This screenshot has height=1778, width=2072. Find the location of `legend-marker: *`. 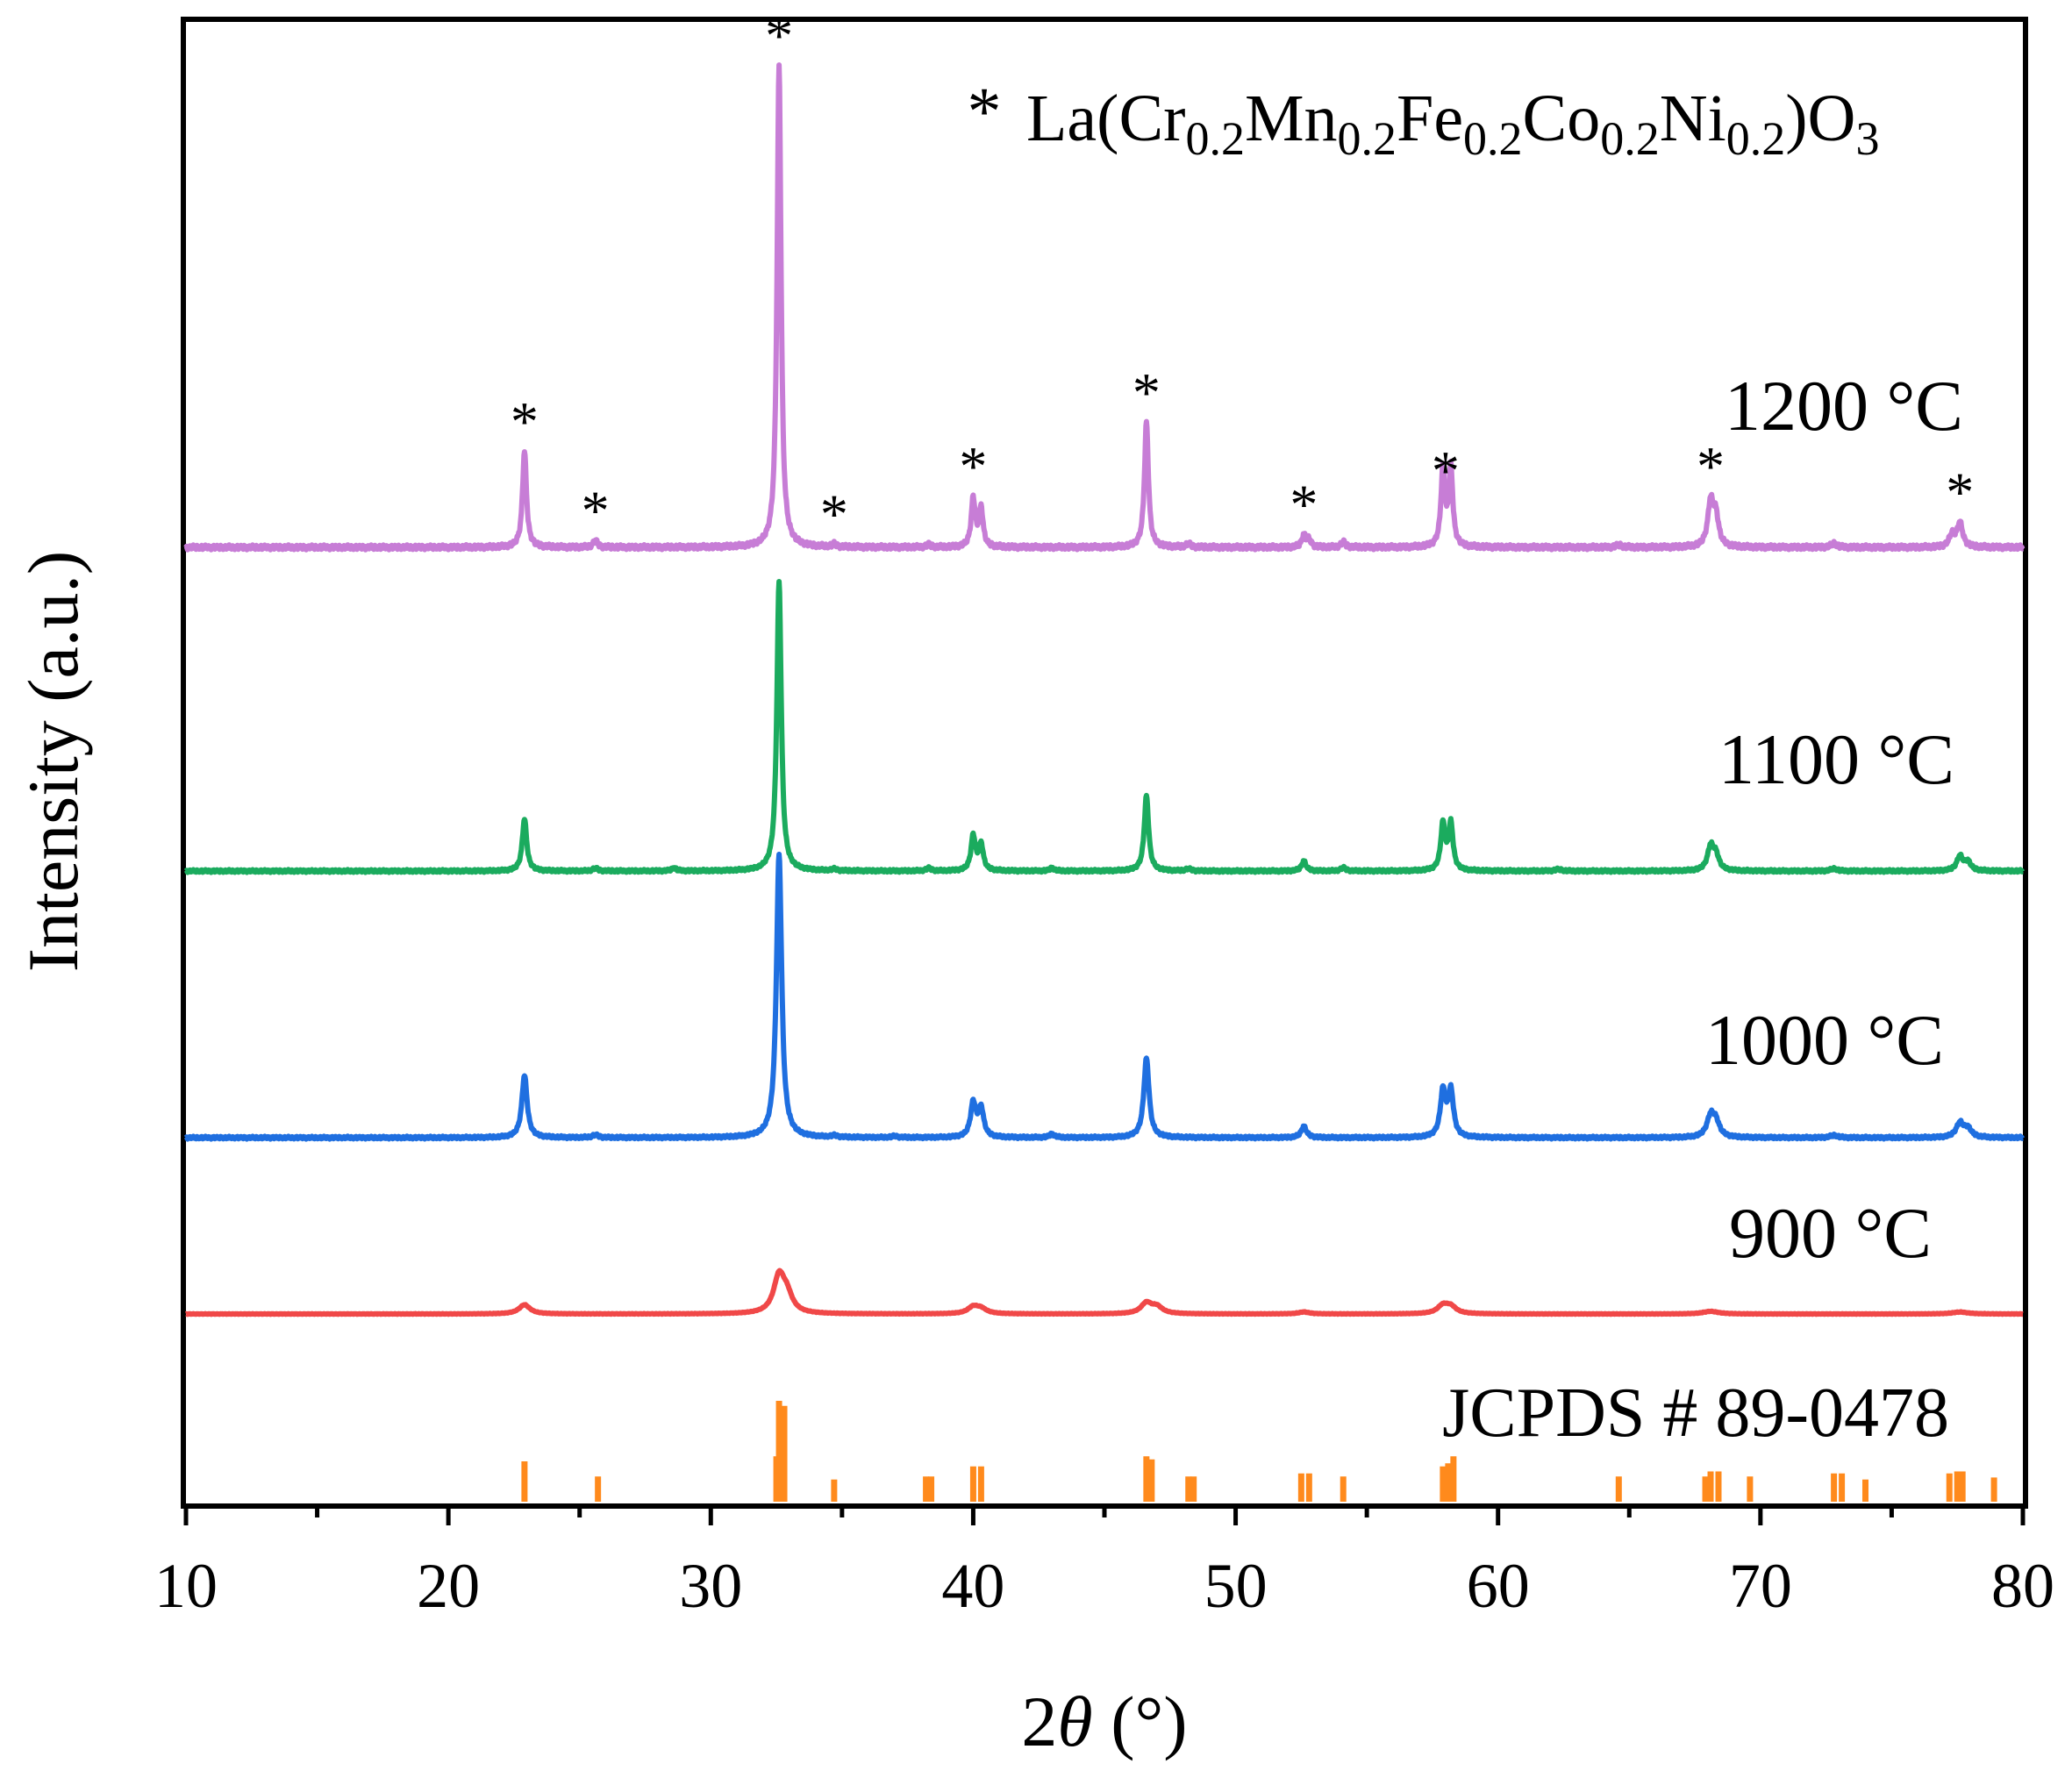

legend-marker: * is located at coordinates (985, 111).